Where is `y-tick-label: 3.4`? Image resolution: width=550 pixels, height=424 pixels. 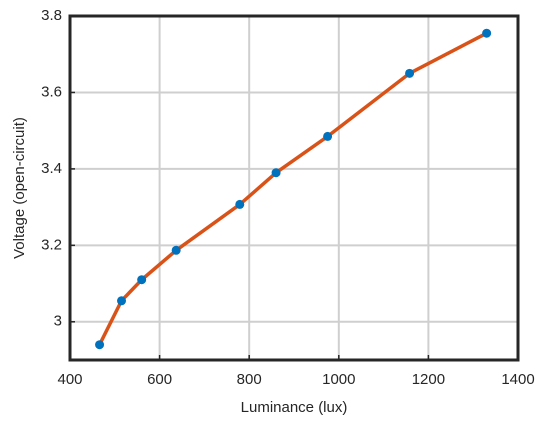
y-tick-label: 3.4 is located at coordinates (51, 168).